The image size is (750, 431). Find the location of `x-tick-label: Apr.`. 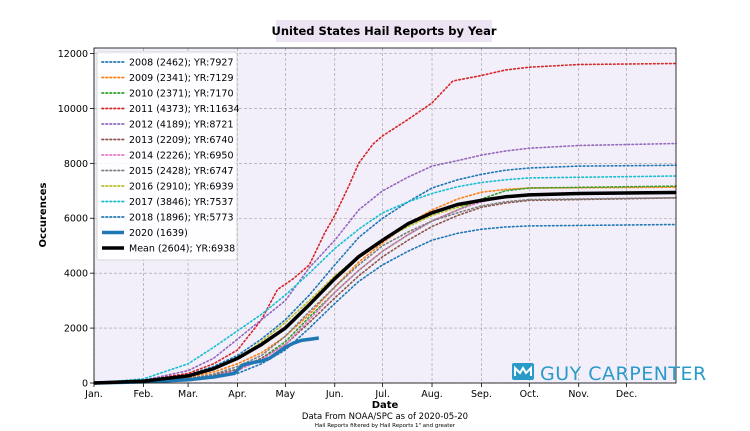

x-tick-label: Apr. is located at coordinates (237, 394).